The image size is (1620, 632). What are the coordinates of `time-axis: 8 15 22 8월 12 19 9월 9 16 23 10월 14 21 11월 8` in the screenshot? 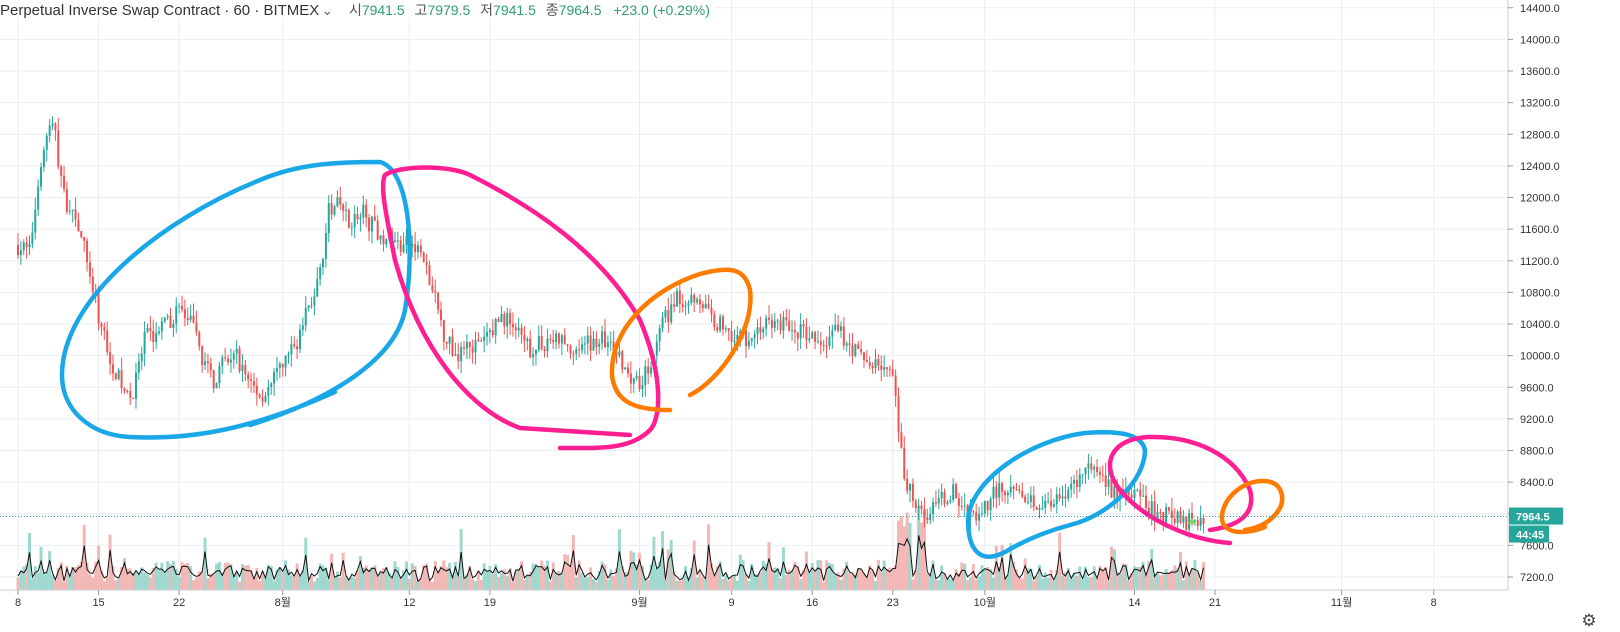 It's located at (754, 599).